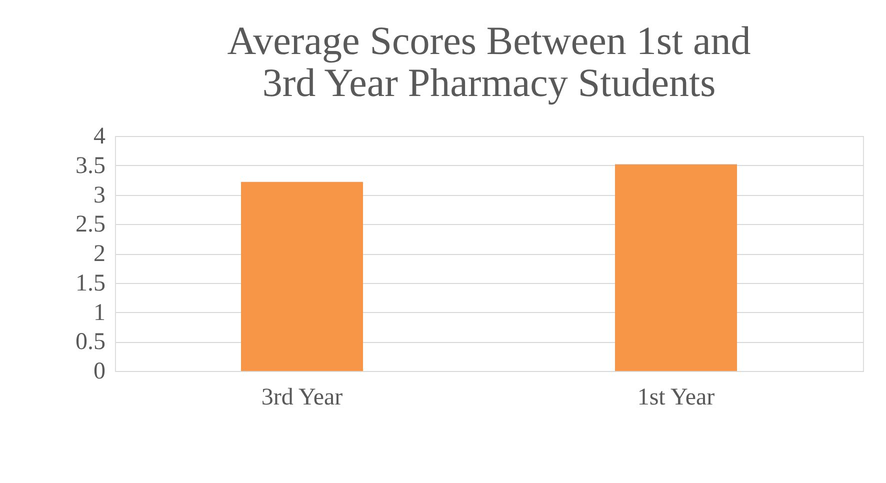 Image resolution: width=886 pixels, height=483 pixels. I want to click on y-tick-label: 0.5, so click(91, 342).